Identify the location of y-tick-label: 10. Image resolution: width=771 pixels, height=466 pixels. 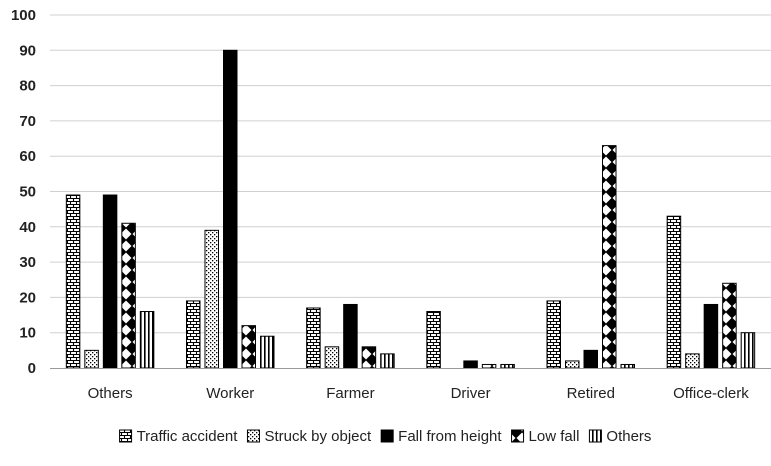
(27, 333).